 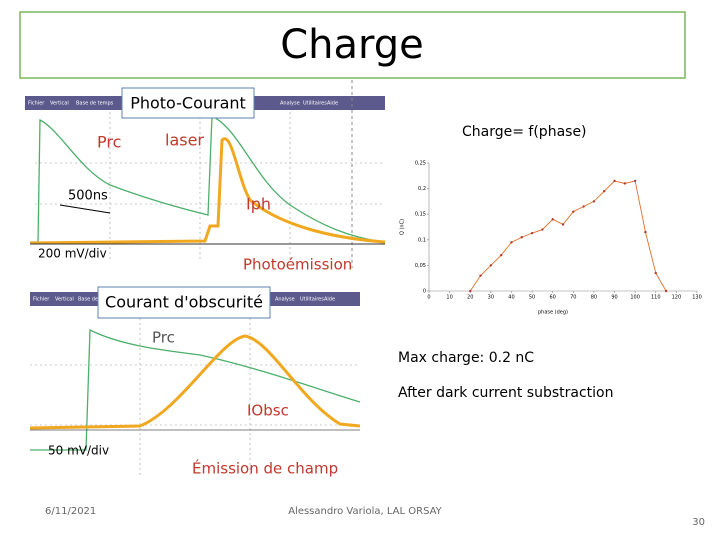 What do you see at coordinates (553, 313) in the screenshot?
I see `x-axis-label: phase (deg)` at bounding box center [553, 313].